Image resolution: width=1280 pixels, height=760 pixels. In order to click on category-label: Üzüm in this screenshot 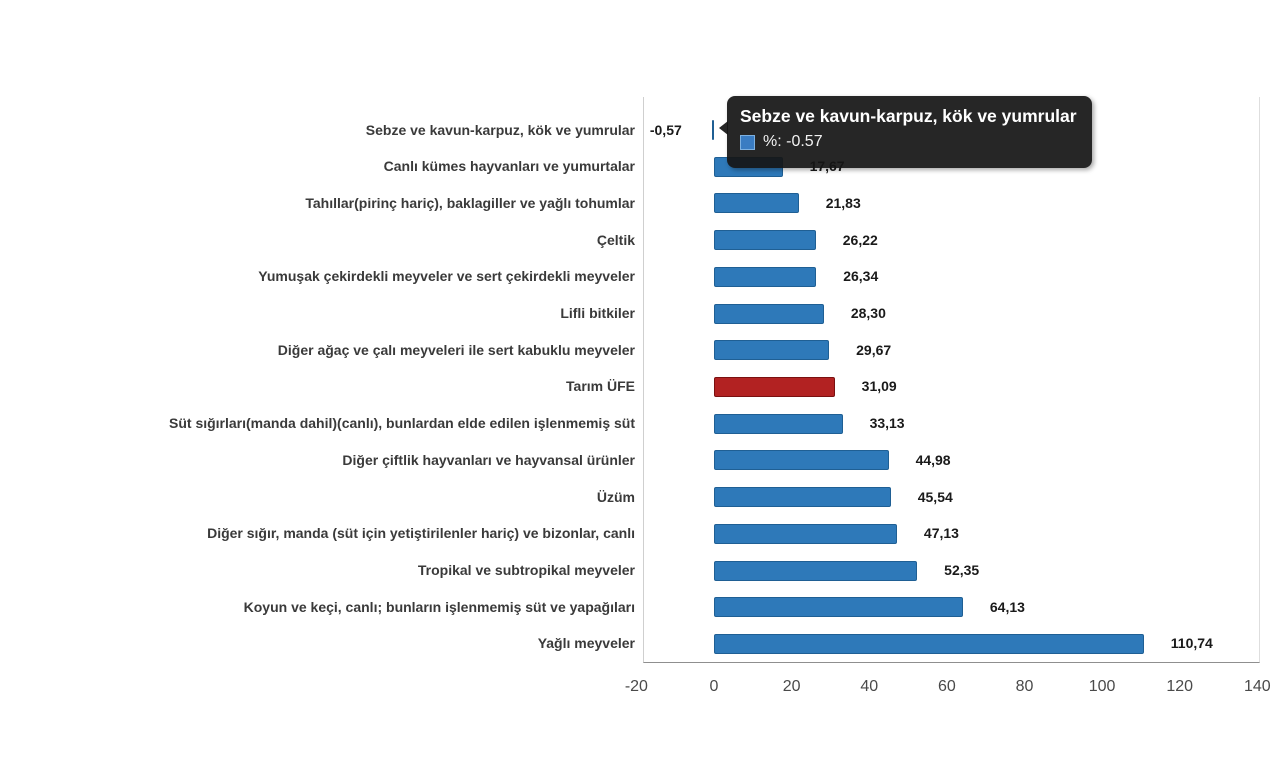, I will do `click(615, 496)`.